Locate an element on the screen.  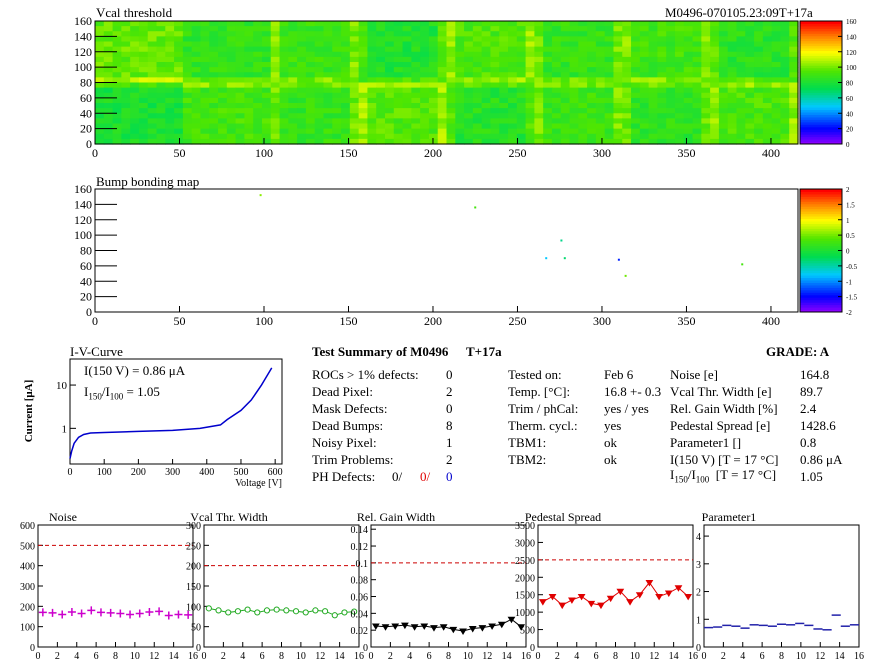
vcal-xtick-label: 200 is located at coordinates (433, 153).